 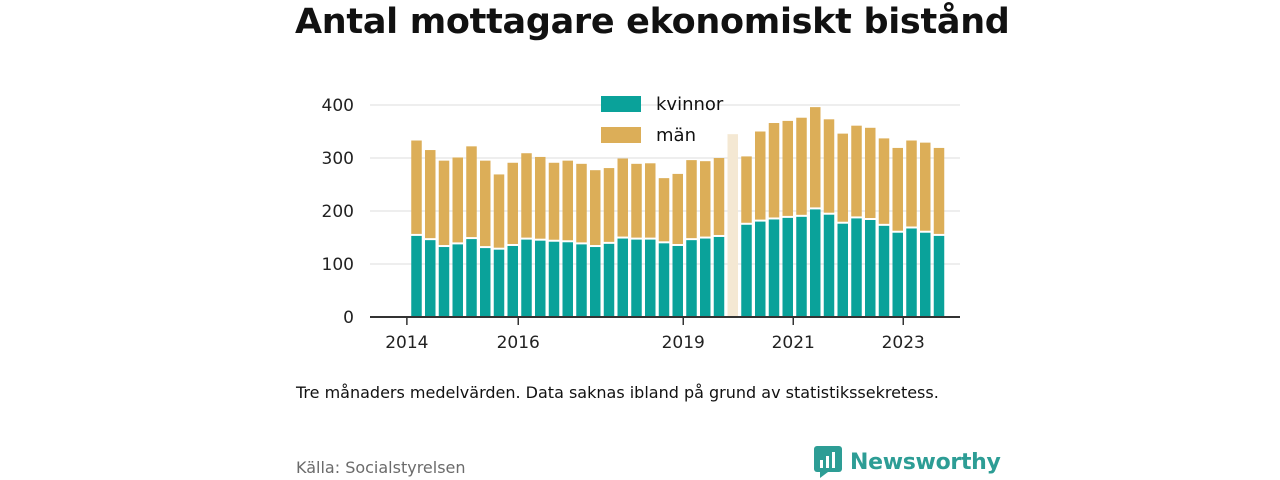 I want to click on chart-title: Antal mottagare ekonomiskt bistånd, so click(x=652, y=22).